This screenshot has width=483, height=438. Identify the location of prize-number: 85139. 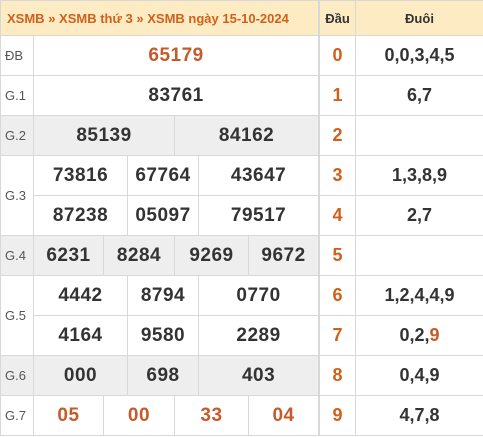
(104, 135).